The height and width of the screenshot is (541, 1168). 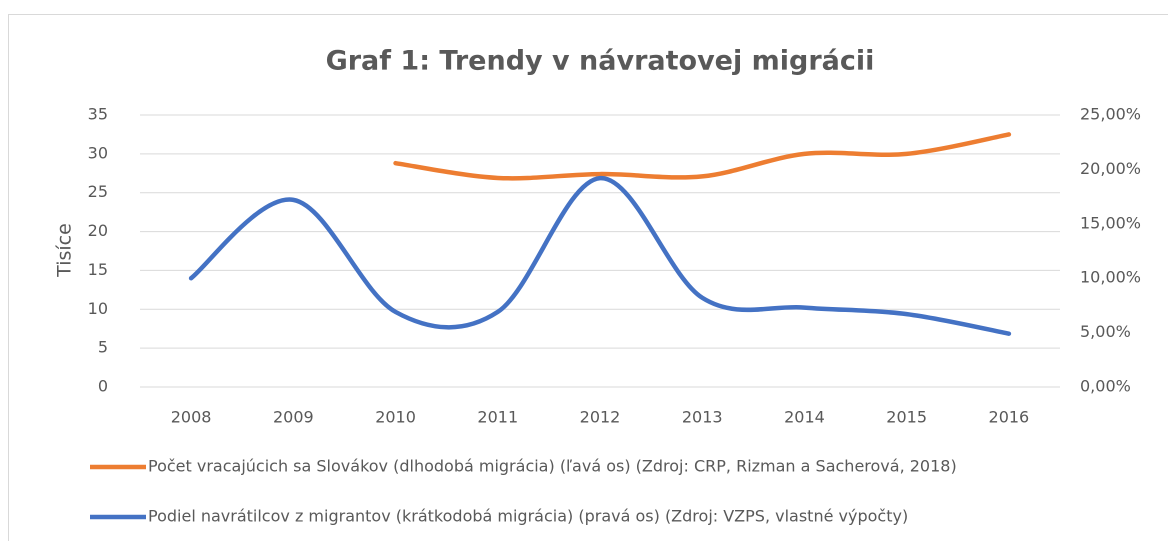 I want to click on x-tick-label: 2015, so click(x=906, y=417).